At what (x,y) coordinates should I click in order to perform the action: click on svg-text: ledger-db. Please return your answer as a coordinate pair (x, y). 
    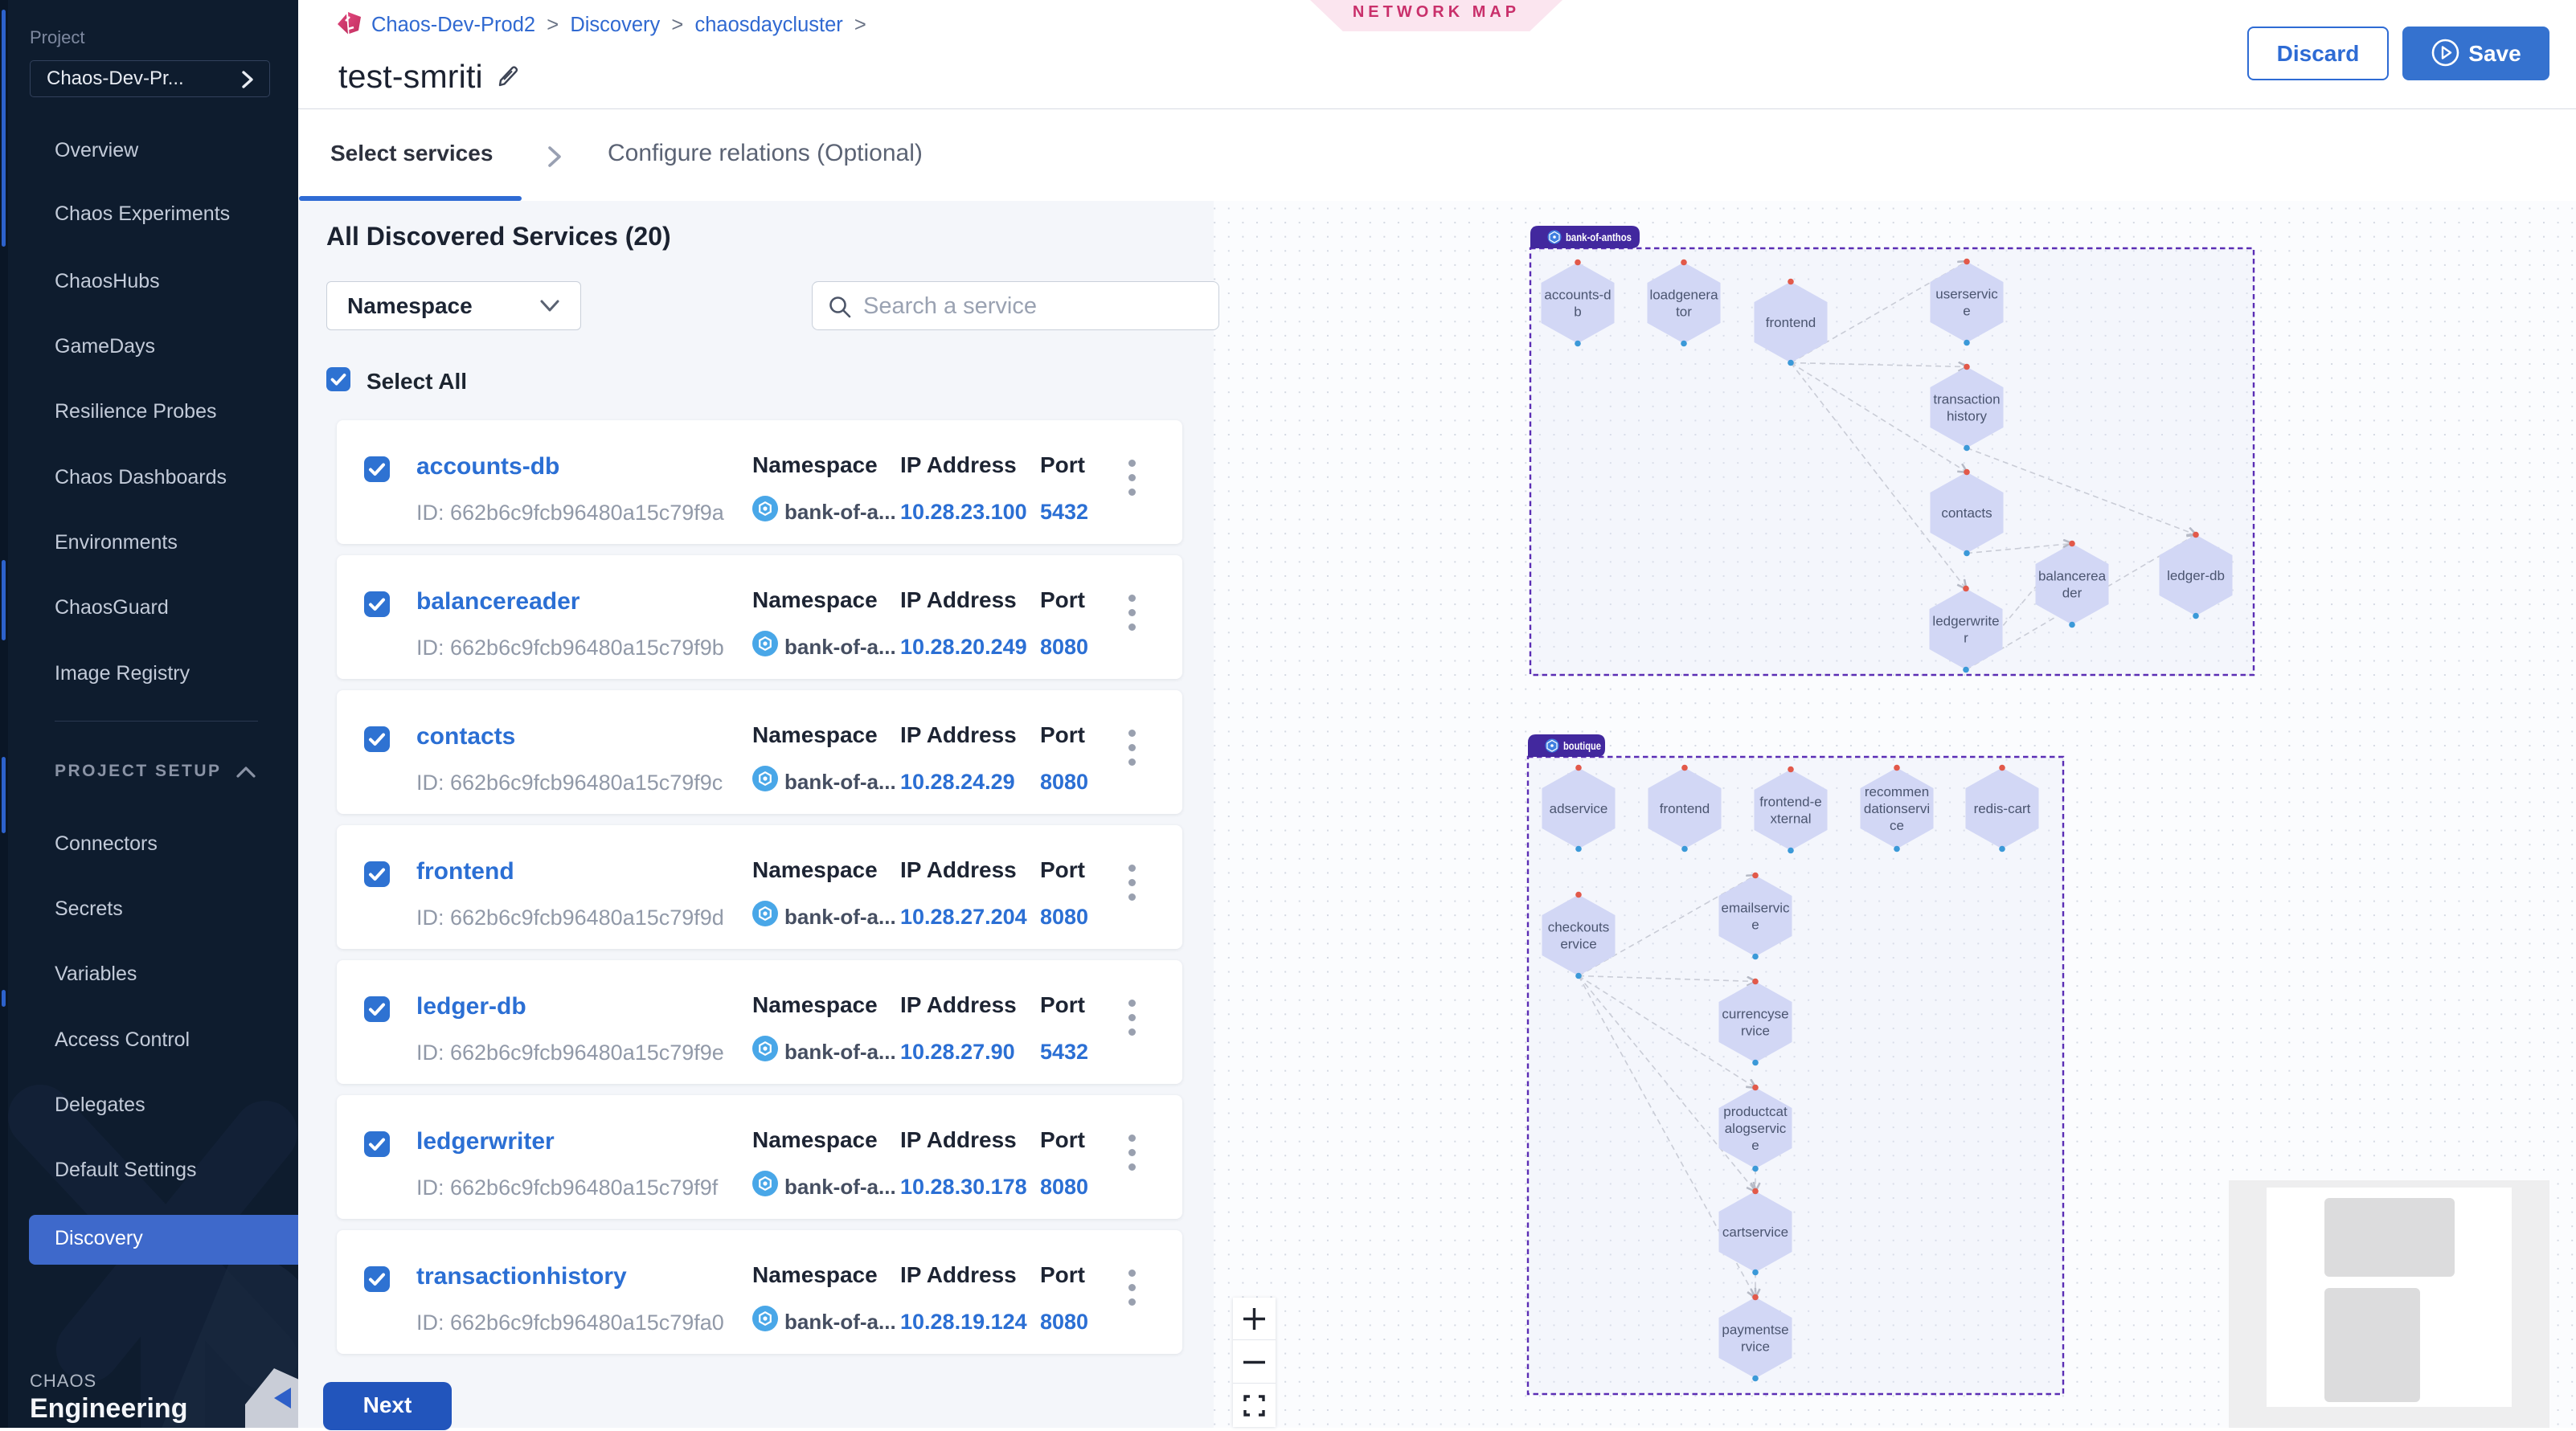
    Looking at the image, I should click on (2196, 575).